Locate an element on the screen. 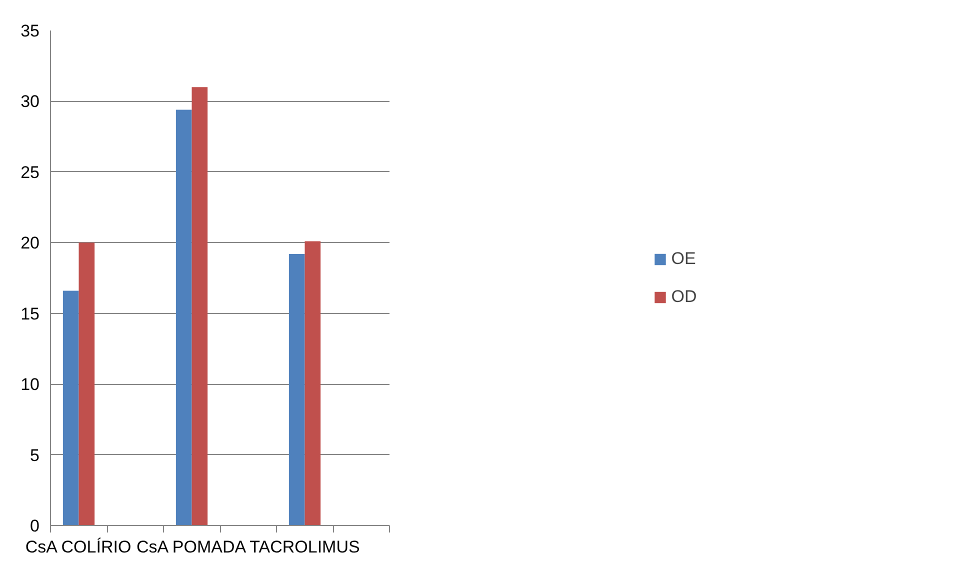 This screenshot has height=581, width=966. legend-label: OE is located at coordinates (683, 258).